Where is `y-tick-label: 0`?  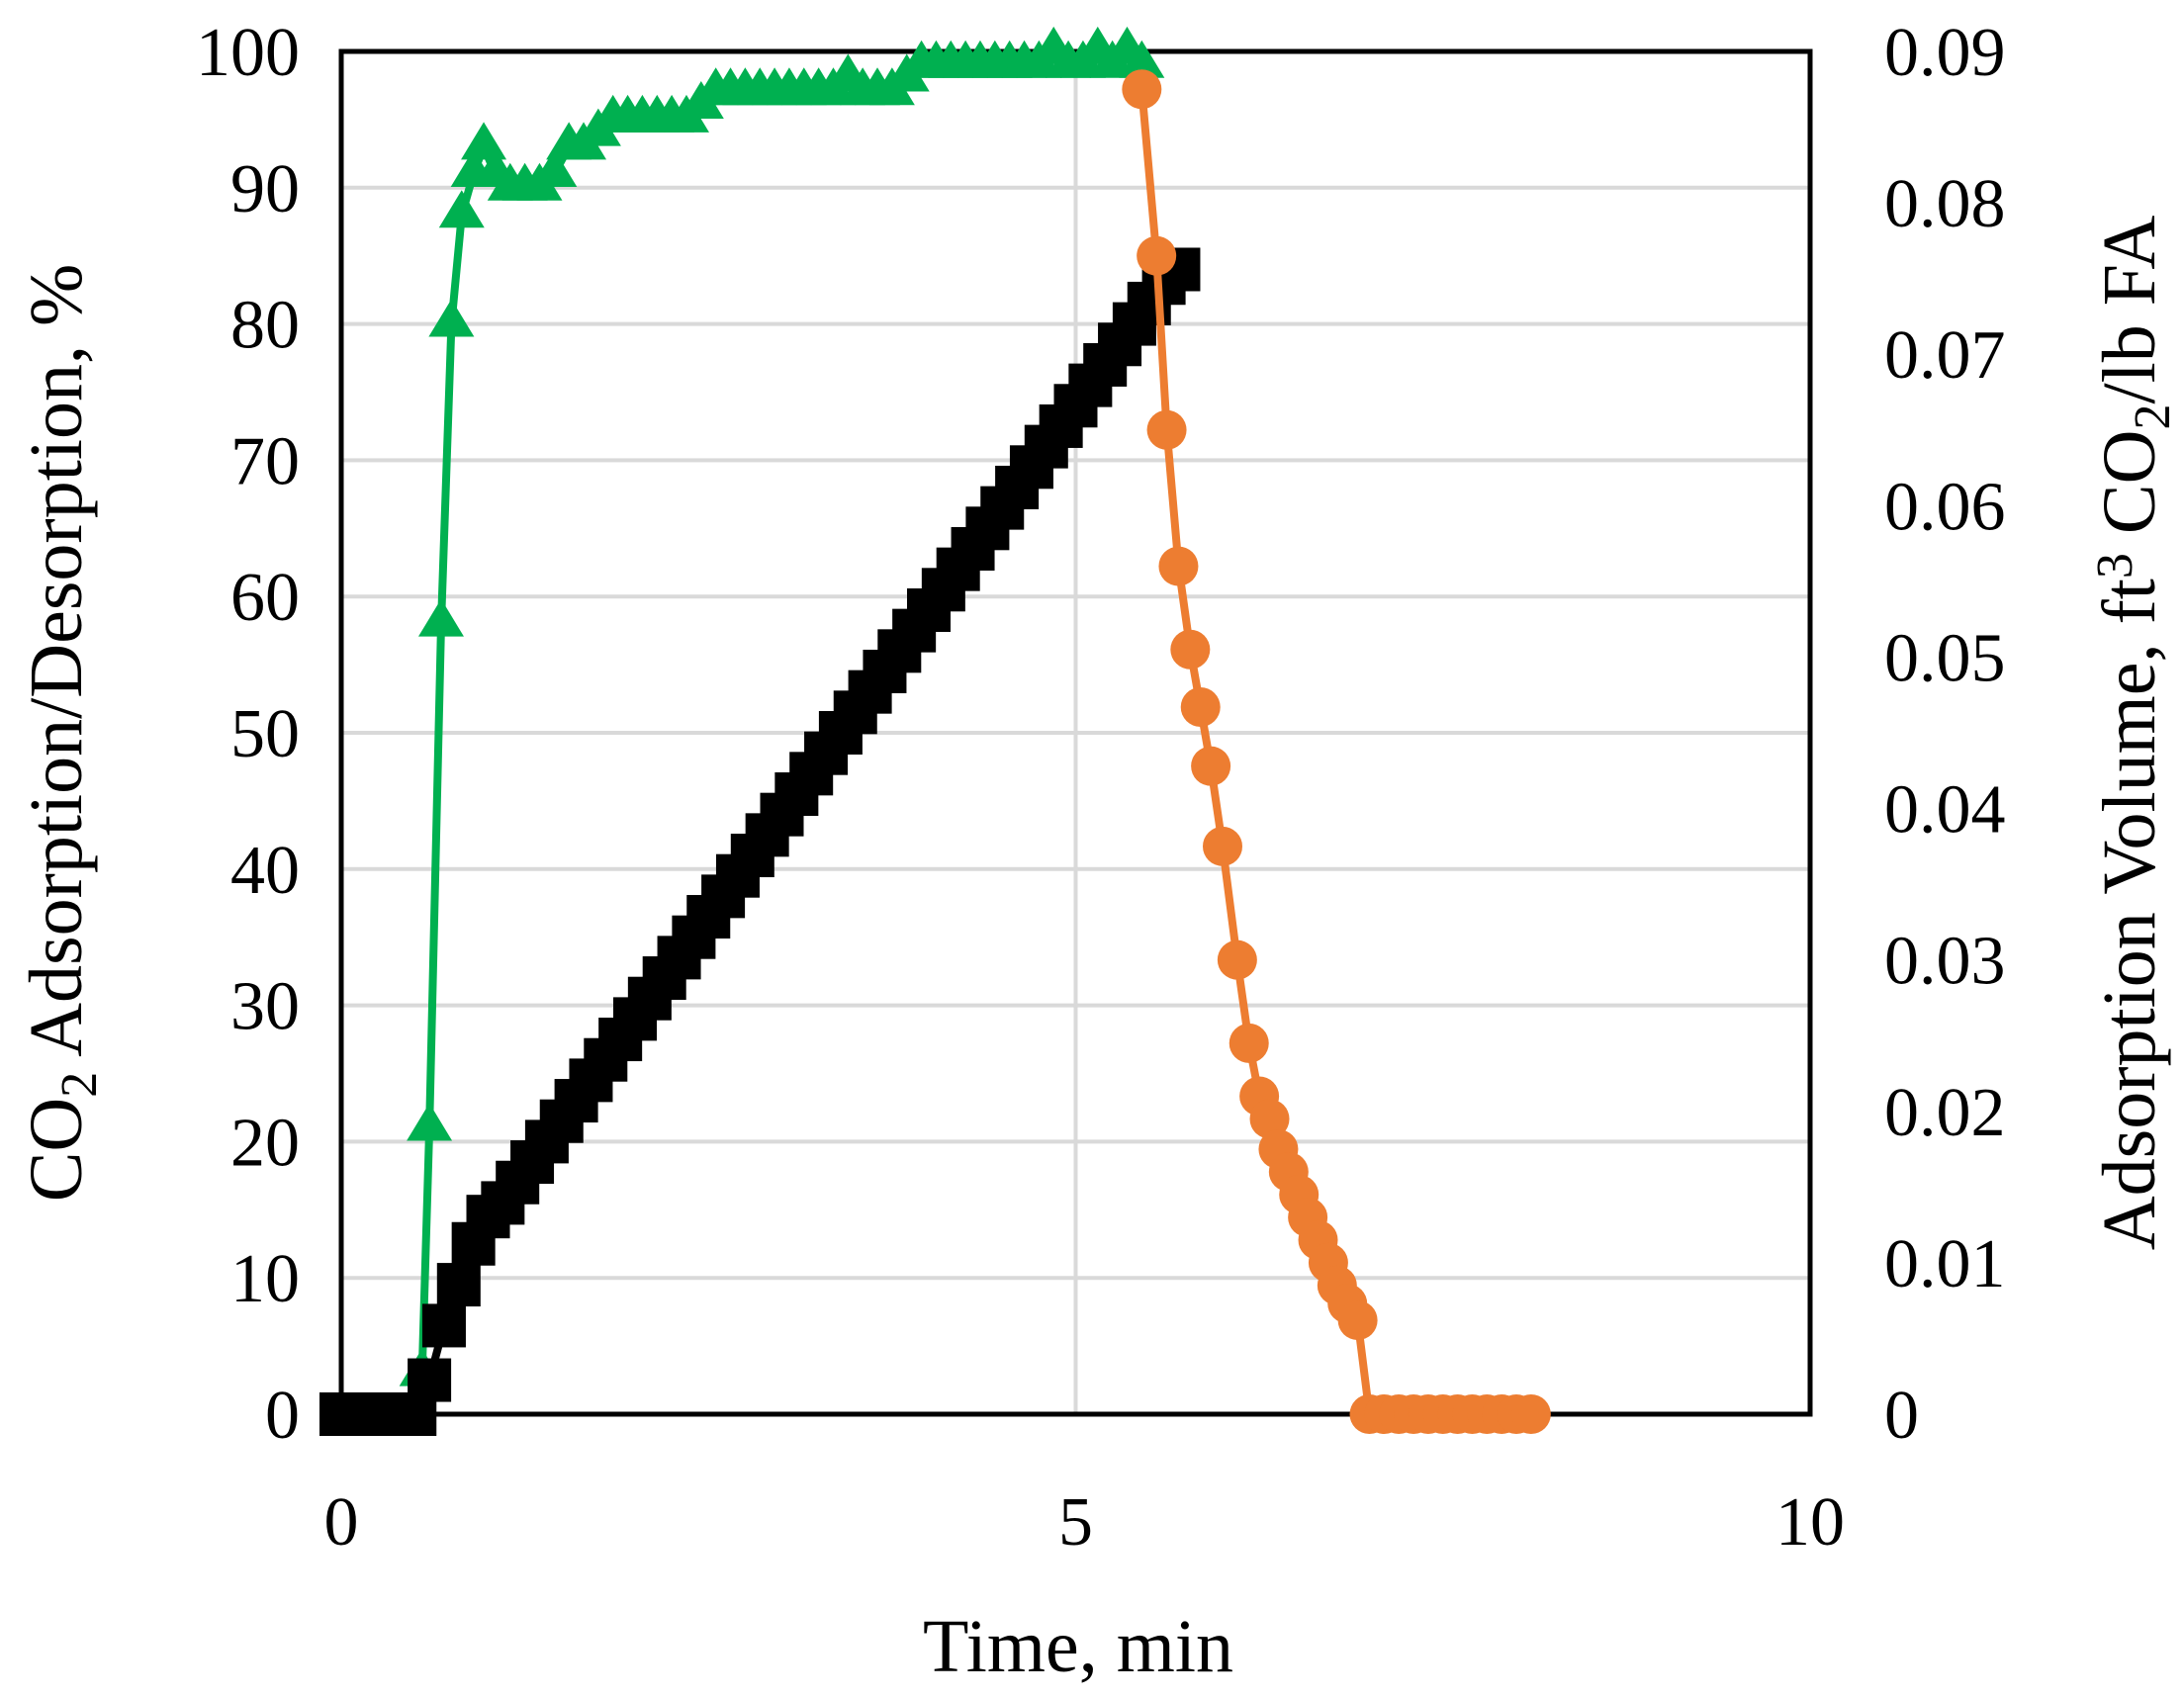
y-tick-label: 0 is located at coordinates (282, 1416).